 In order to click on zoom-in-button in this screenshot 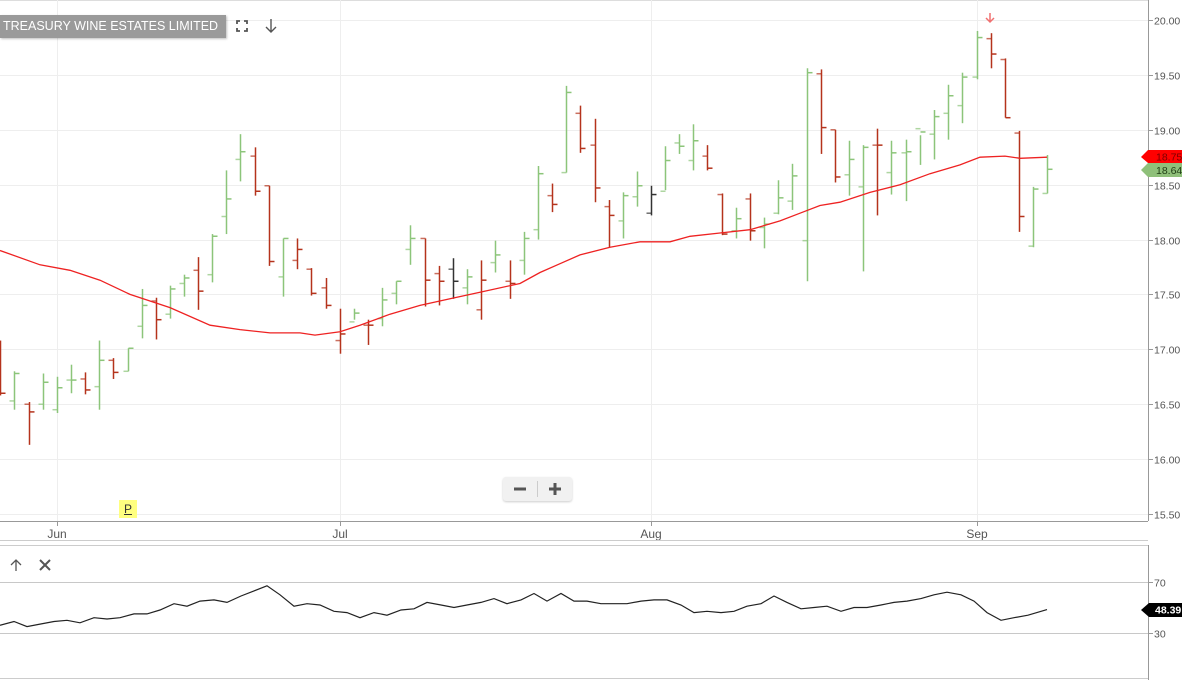, I will do `click(555, 489)`.